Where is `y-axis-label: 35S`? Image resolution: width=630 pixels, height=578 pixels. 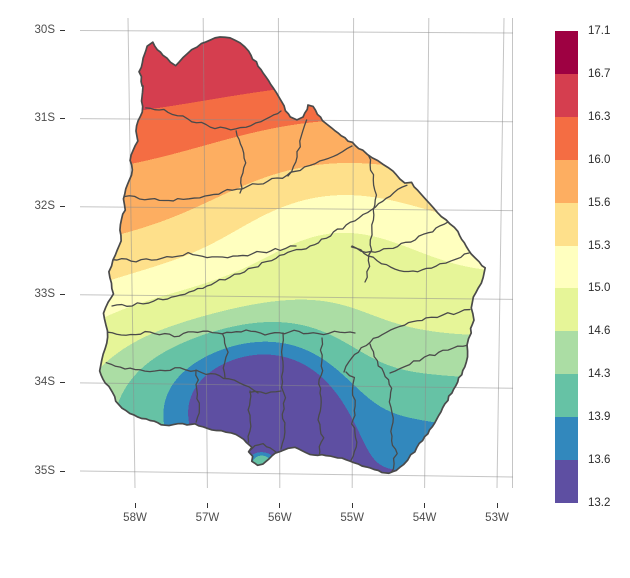
y-axis-label: 35S is located at coordinates (44, 470).